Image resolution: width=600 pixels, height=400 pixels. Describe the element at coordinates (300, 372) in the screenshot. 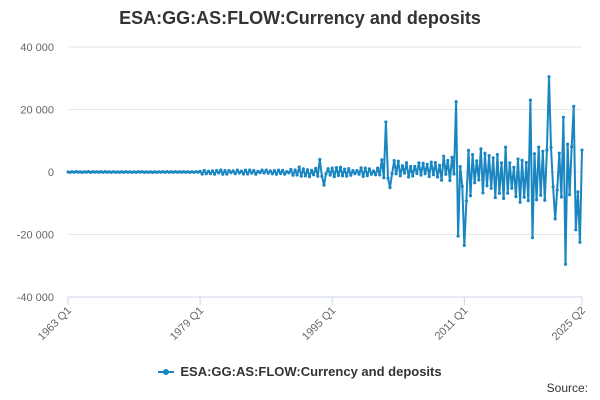

I see `chart-legend: ESA:GG:AS:FLOW:Currency and deposits` at that location.